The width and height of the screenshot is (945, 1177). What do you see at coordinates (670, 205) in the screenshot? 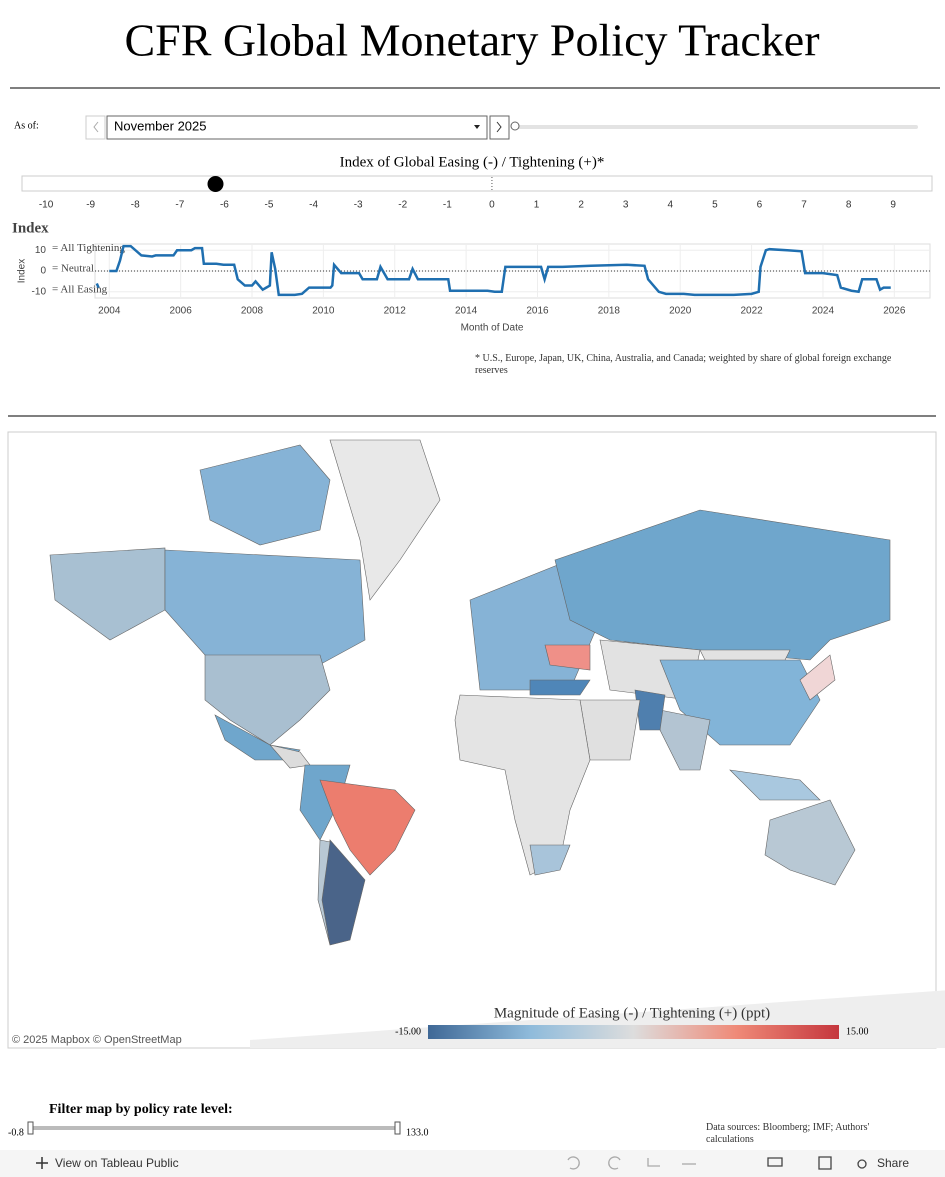
I see `scale-tick-label: 4` at bounding box center [670, 205].